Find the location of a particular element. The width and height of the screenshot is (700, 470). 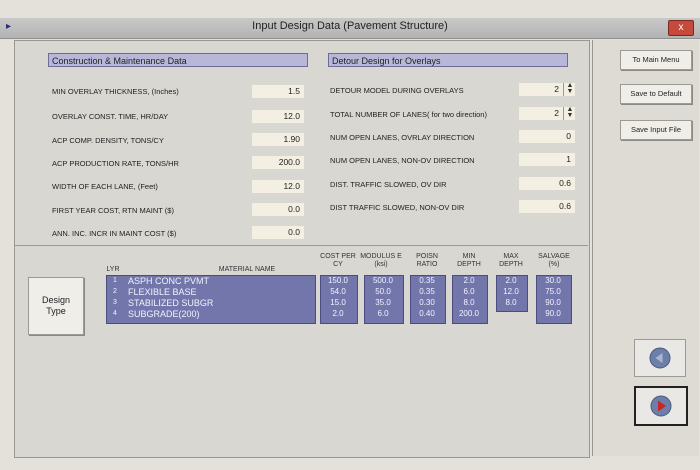

col-header-max-depth: MAX DEPTH is located at coordinates (511, 260).